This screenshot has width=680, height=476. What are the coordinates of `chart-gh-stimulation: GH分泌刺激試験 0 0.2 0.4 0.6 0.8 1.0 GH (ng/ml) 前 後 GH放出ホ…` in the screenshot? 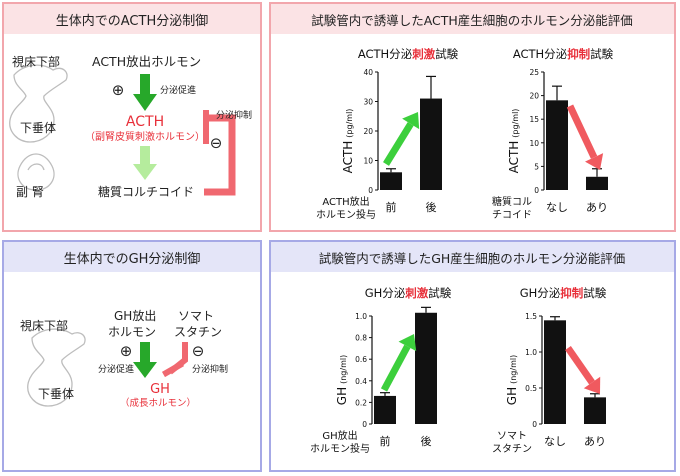 It's located at (381, 370).